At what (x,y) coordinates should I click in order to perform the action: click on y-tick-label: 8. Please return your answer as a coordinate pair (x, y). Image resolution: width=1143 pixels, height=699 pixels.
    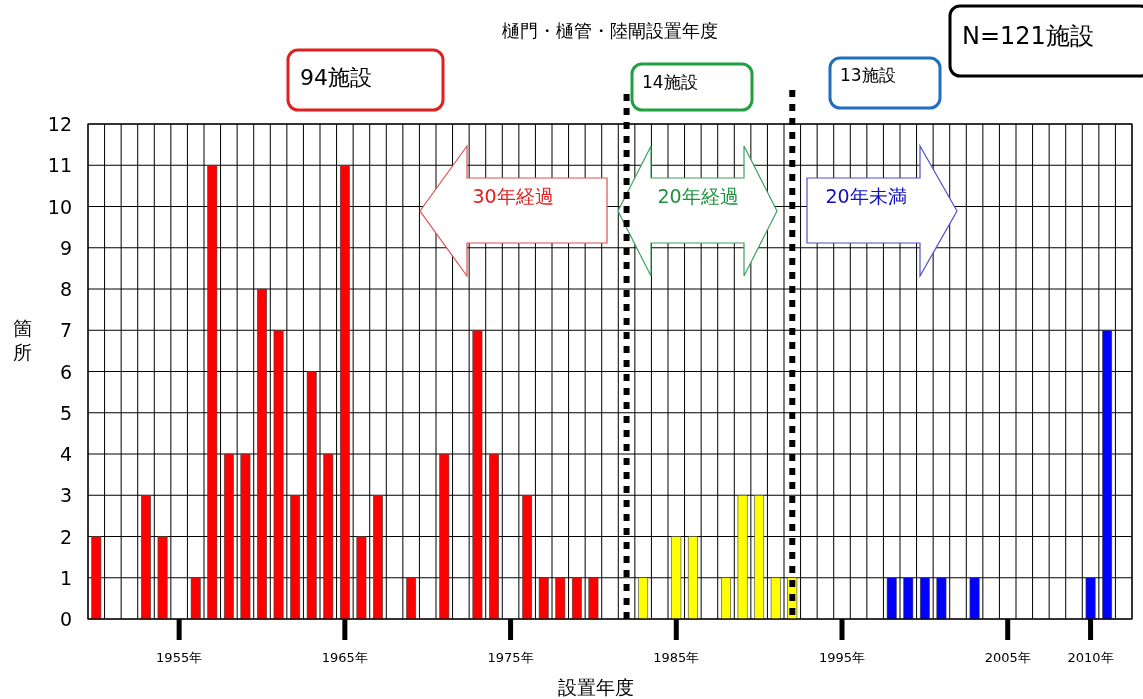
    Looking at the image, I should click on (65, 289).